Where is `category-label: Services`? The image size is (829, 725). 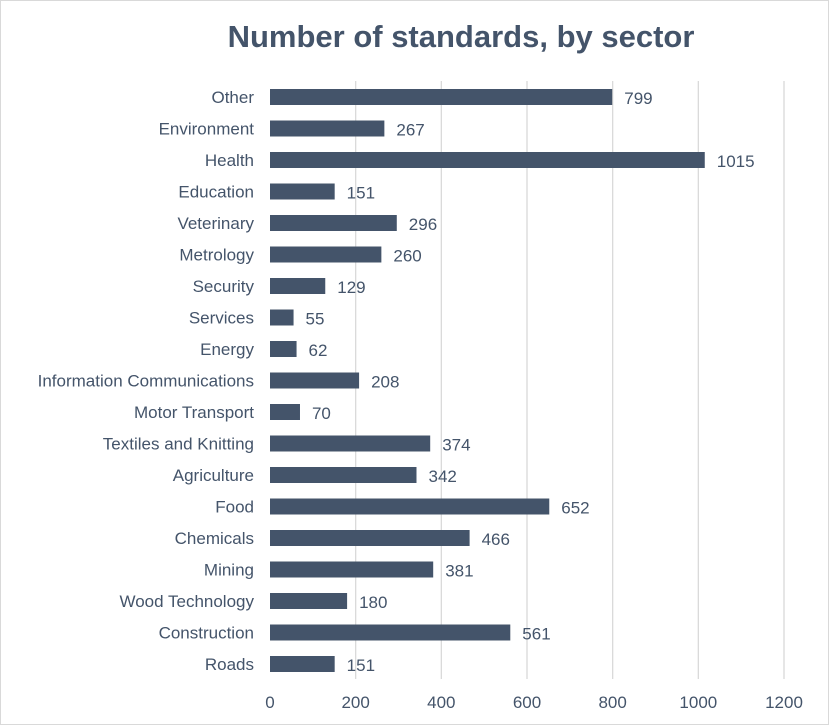
category-label: Services is located at coordinates (221, 318).